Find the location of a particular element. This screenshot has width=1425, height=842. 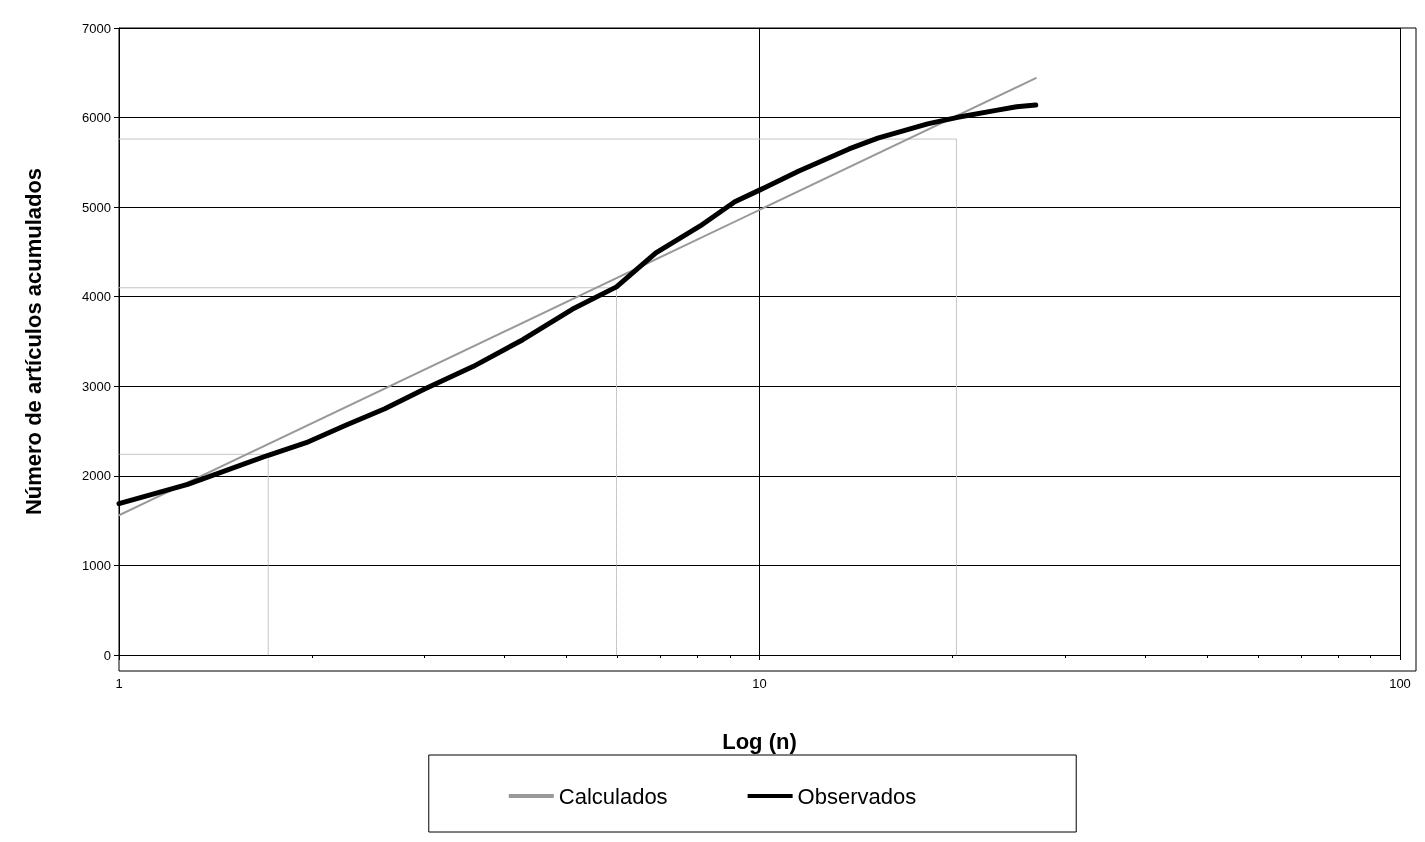

x-tick-label: 10 is located at coordinates (759, 683).